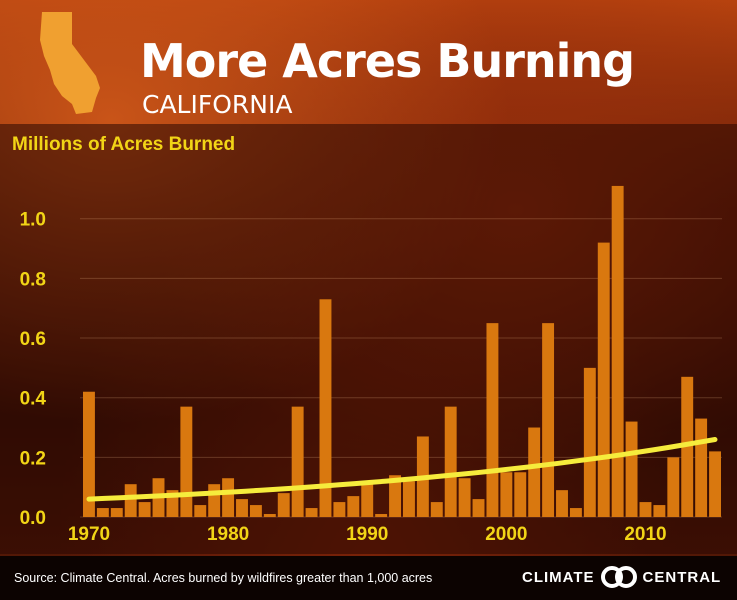  What do you see at coordinates (33, 399) in the screenshot?
I see `y-tick-label: 0.4` at bounding box center [33, 399].